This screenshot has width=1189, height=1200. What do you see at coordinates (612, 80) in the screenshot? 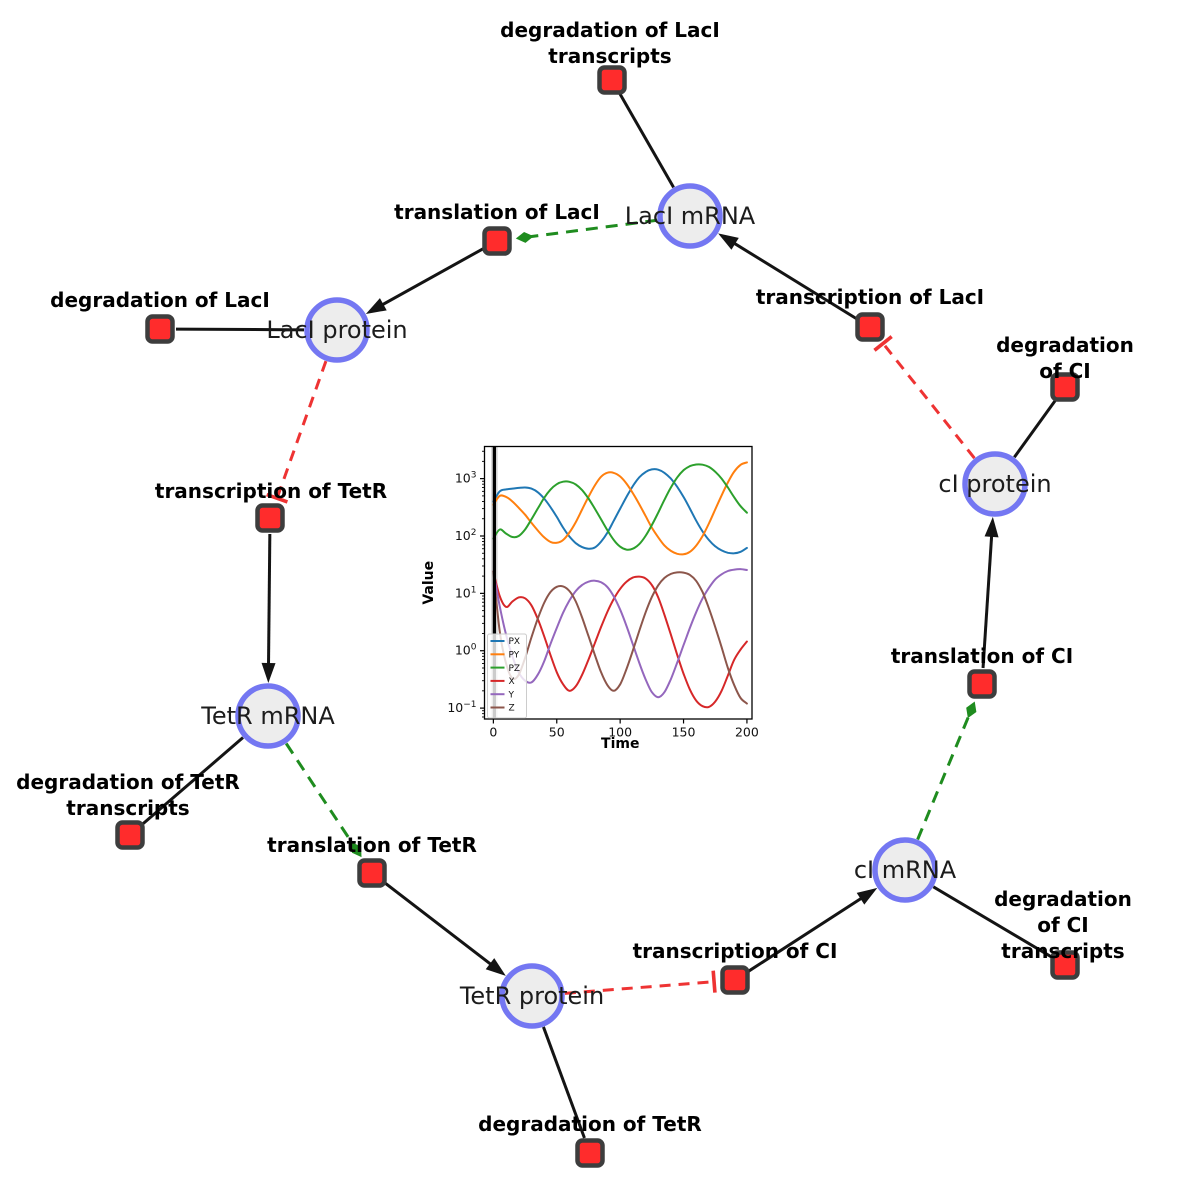
I see `reaction-node-degradation-of-laci-transcripts` at bounding box center [612, 80].